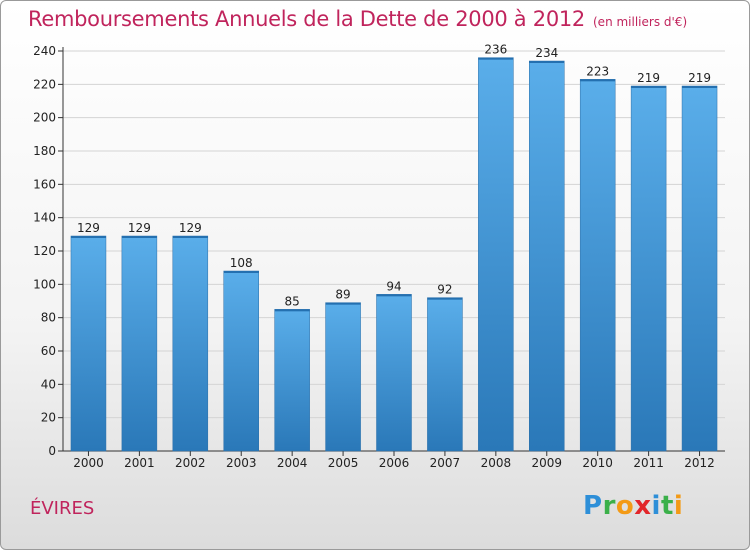 Image resolution: width=750 pixels, height=550 pixels. I want to click on x-tick-label-2004: 2004, so click(292, 463).